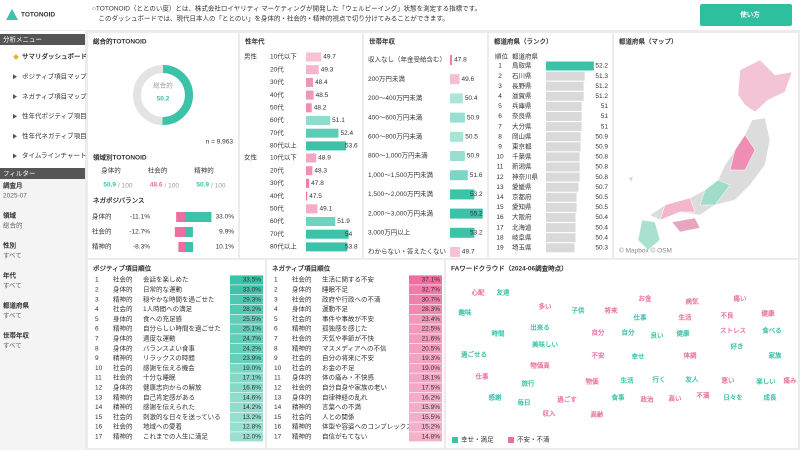  What do you see at coordinates (163, 85) in the screenshot?
I see `gauge-label: 総合的` at bounding box center [163, 85].